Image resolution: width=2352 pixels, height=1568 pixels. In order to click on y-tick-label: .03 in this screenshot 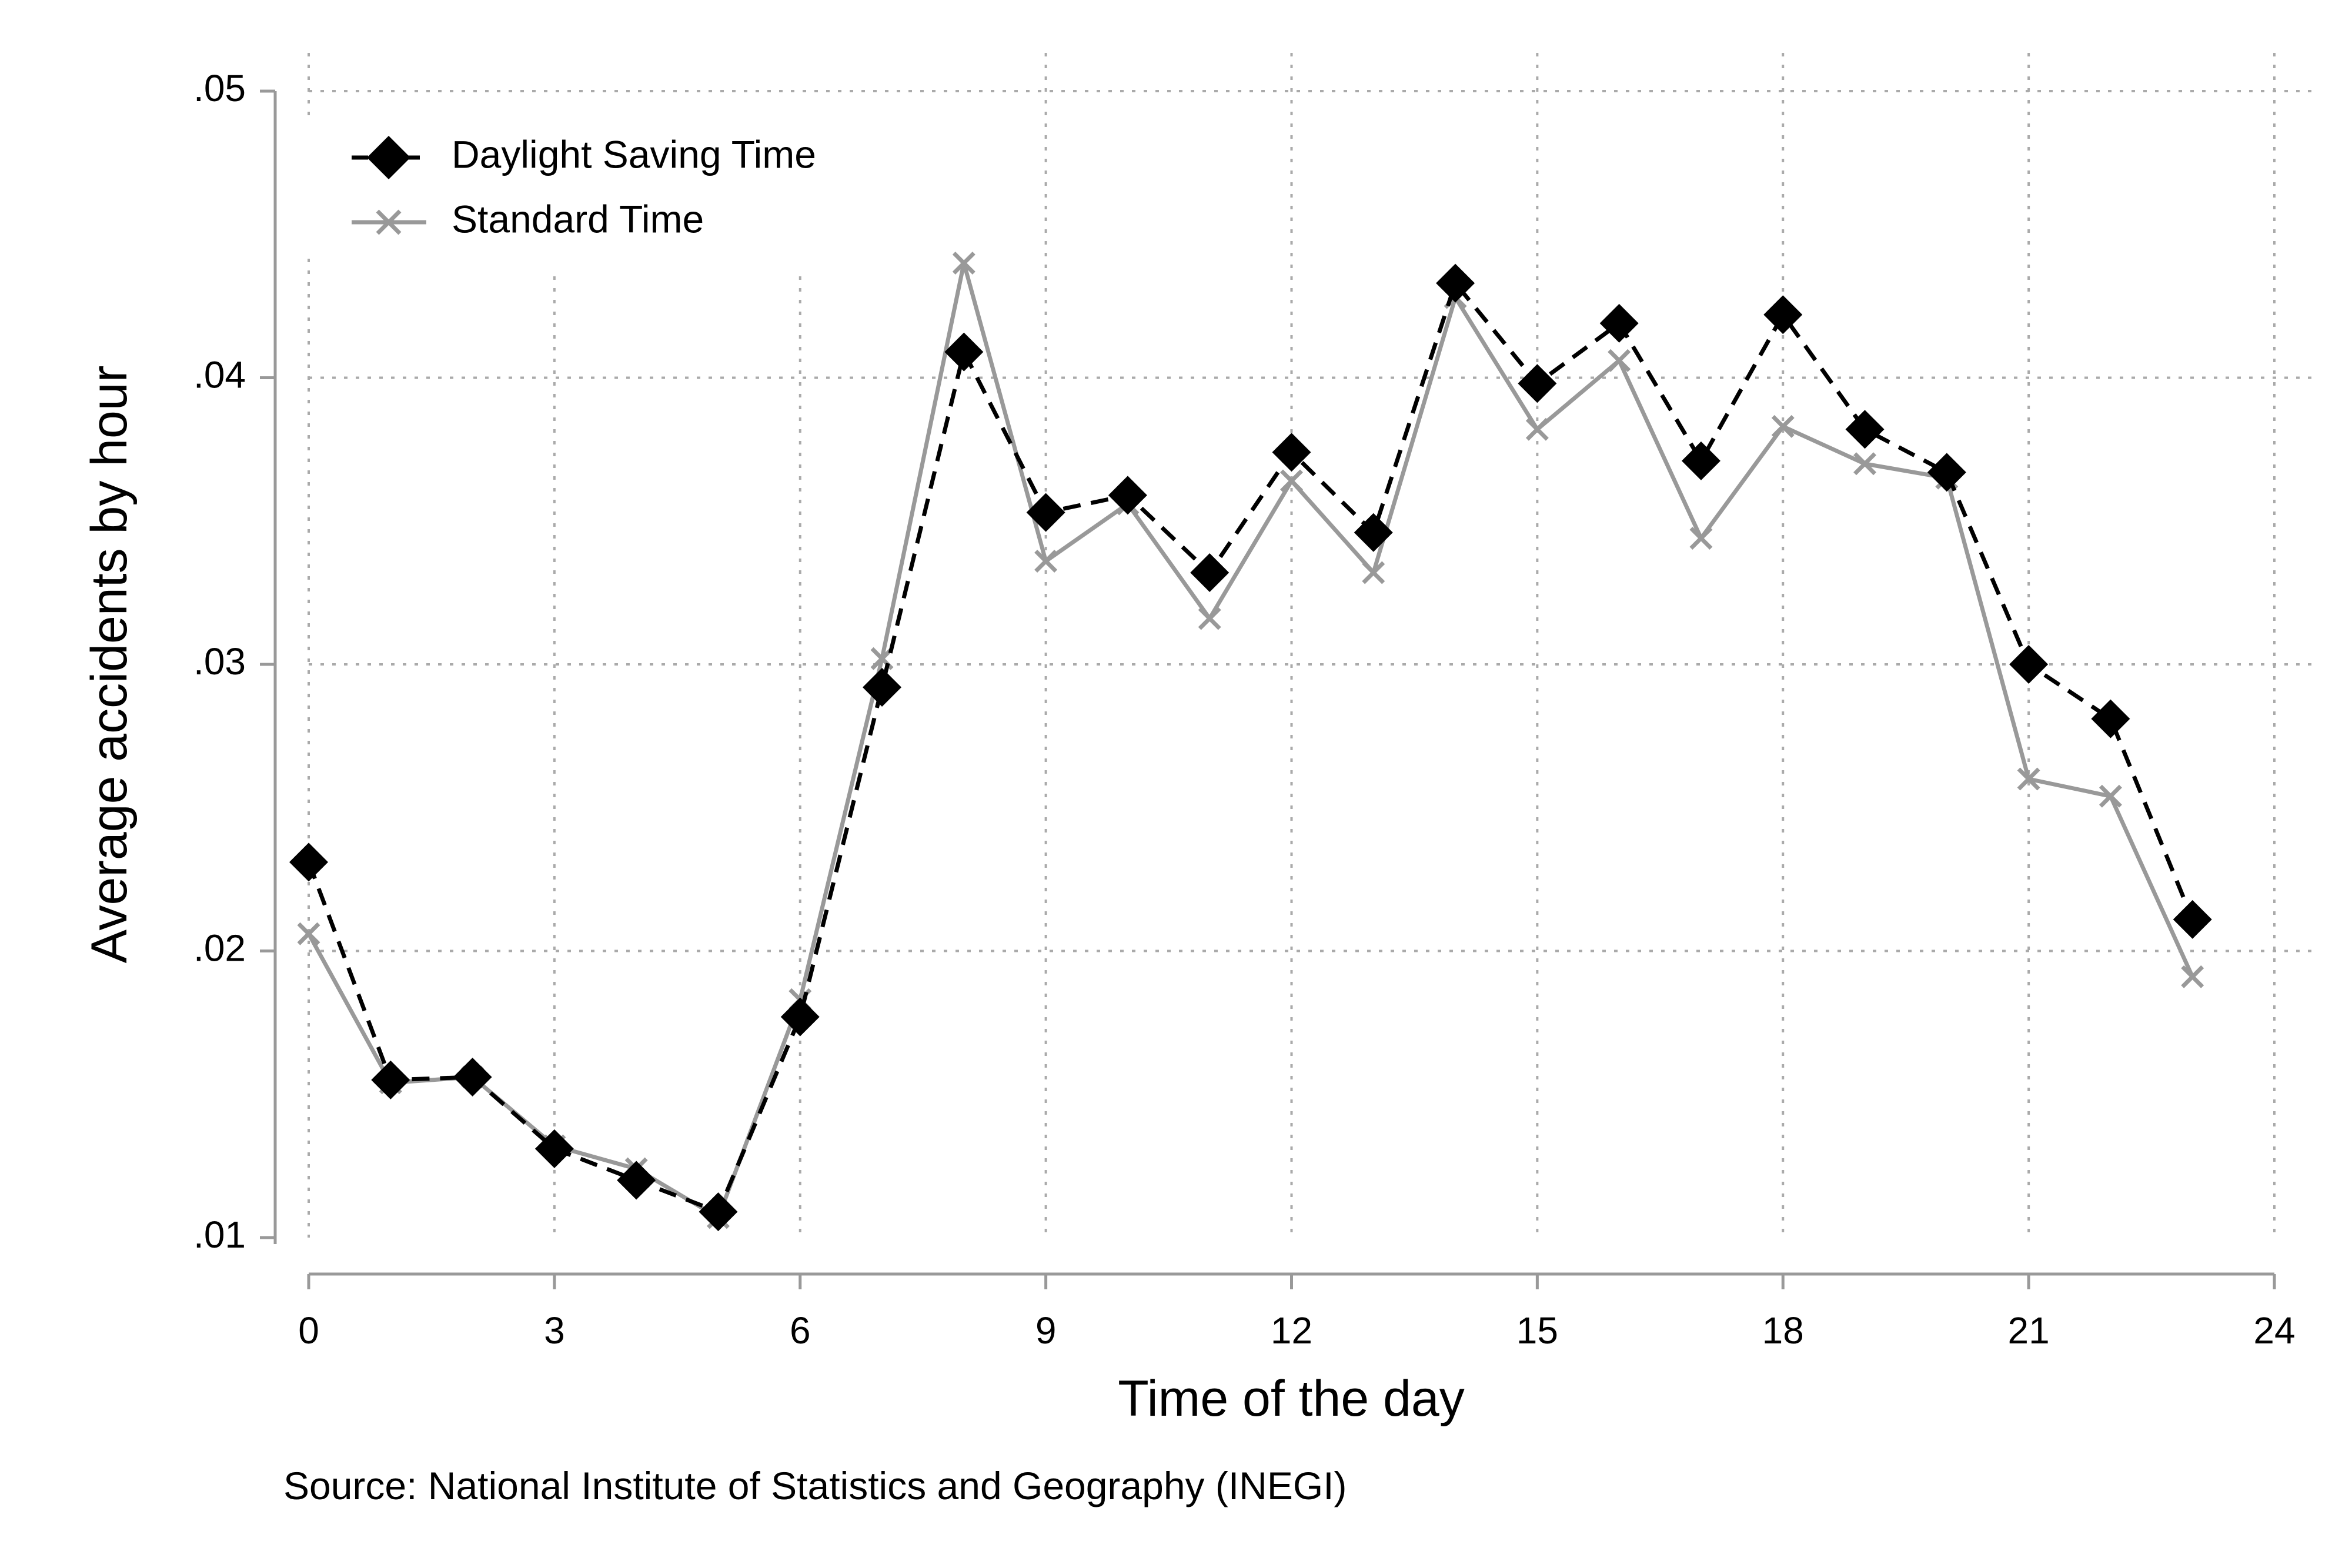, I will do `click(219, 661)`.